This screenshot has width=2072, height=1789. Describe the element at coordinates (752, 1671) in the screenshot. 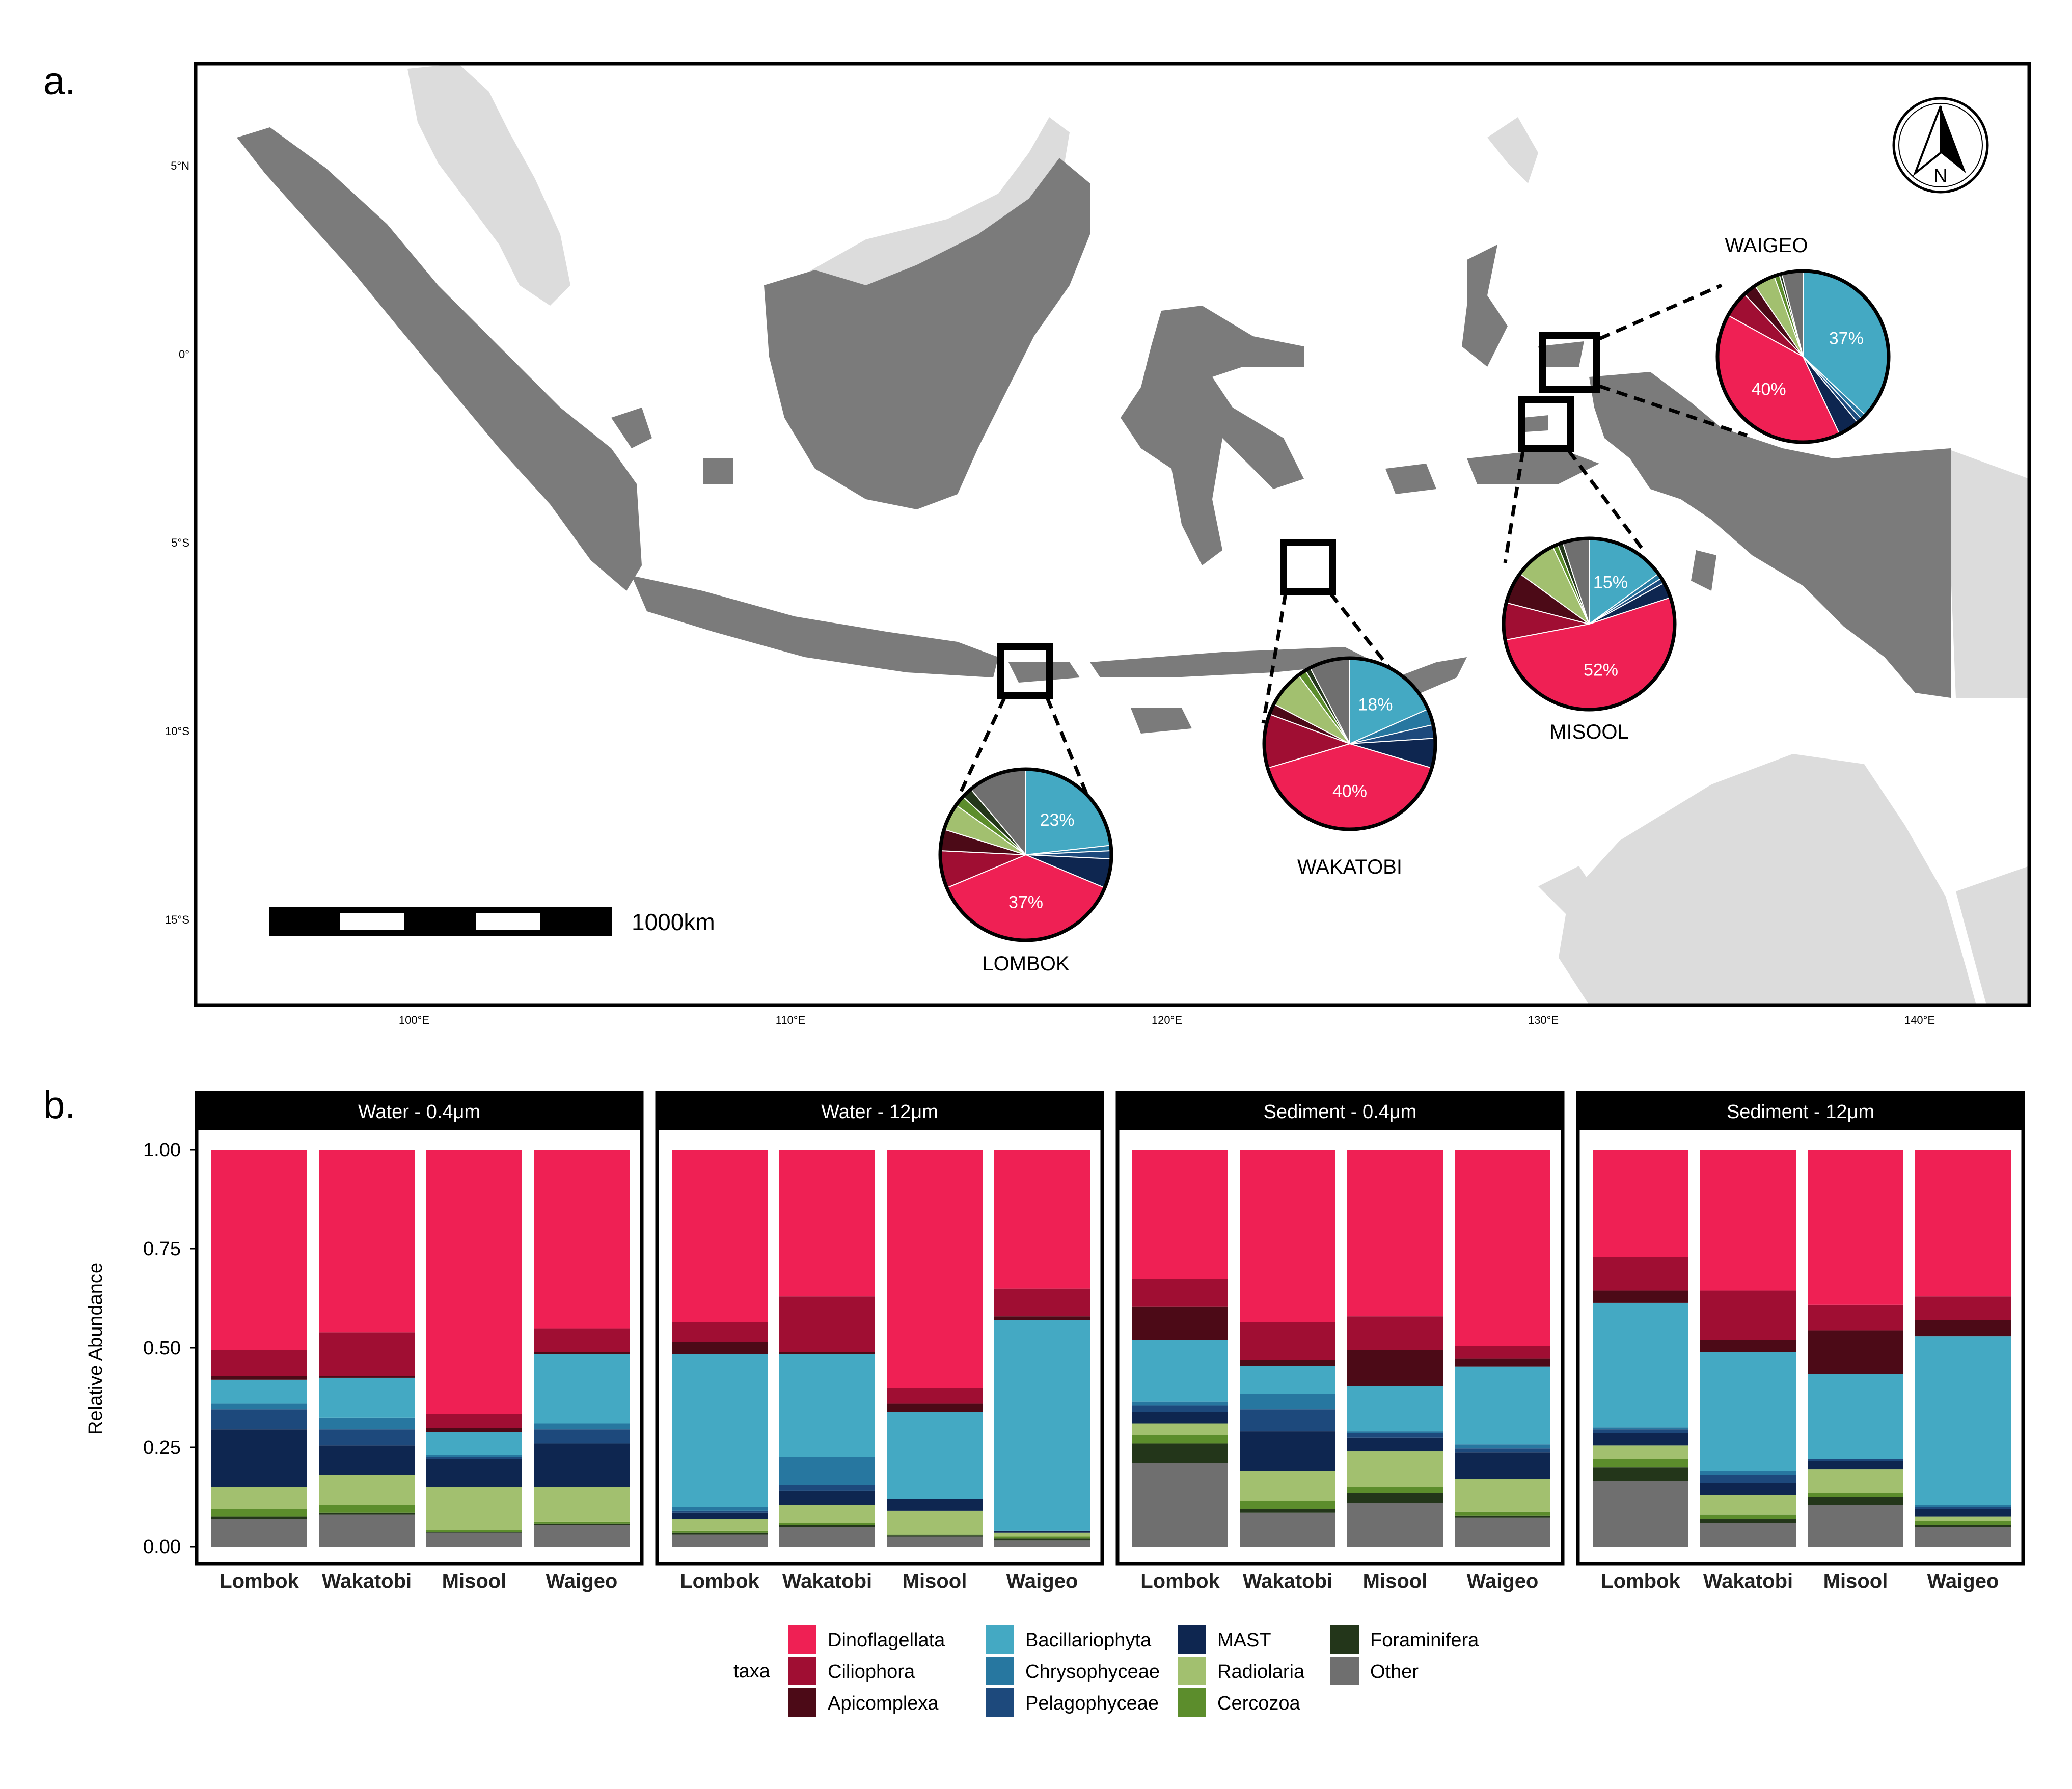

I see `legend-title: taxa` at that location.